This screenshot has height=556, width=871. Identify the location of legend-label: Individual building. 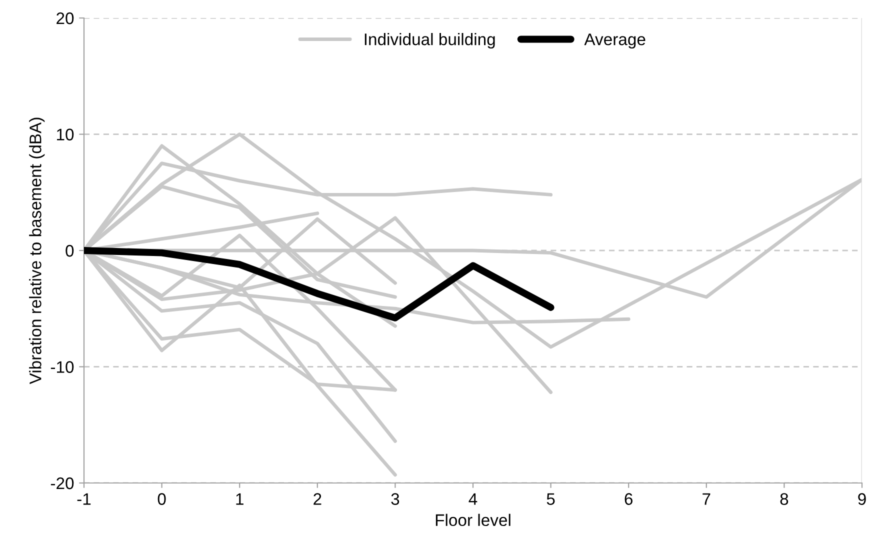
(429, 41).